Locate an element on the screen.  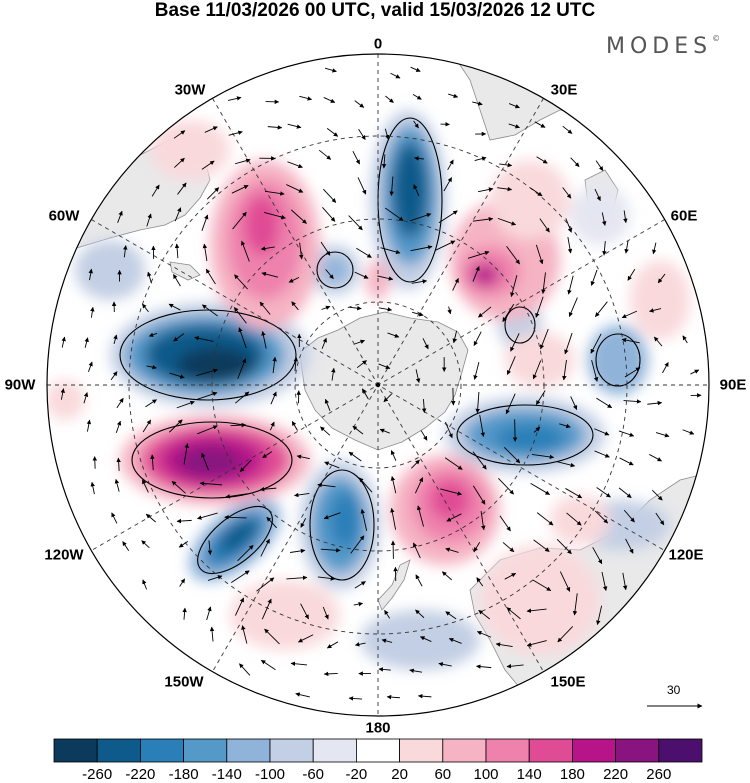
reference-vector-label: 30 is located at coordinates (674, 690).